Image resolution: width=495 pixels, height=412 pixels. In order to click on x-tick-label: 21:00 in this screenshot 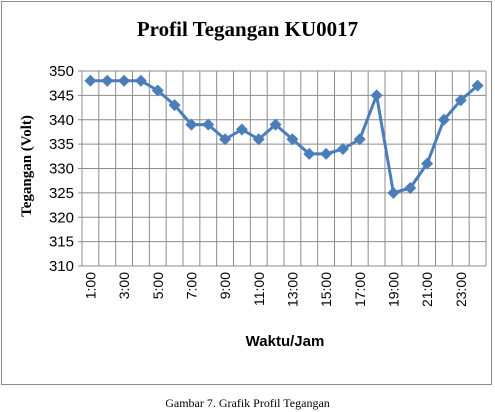, I will do `click(427, 289)`.